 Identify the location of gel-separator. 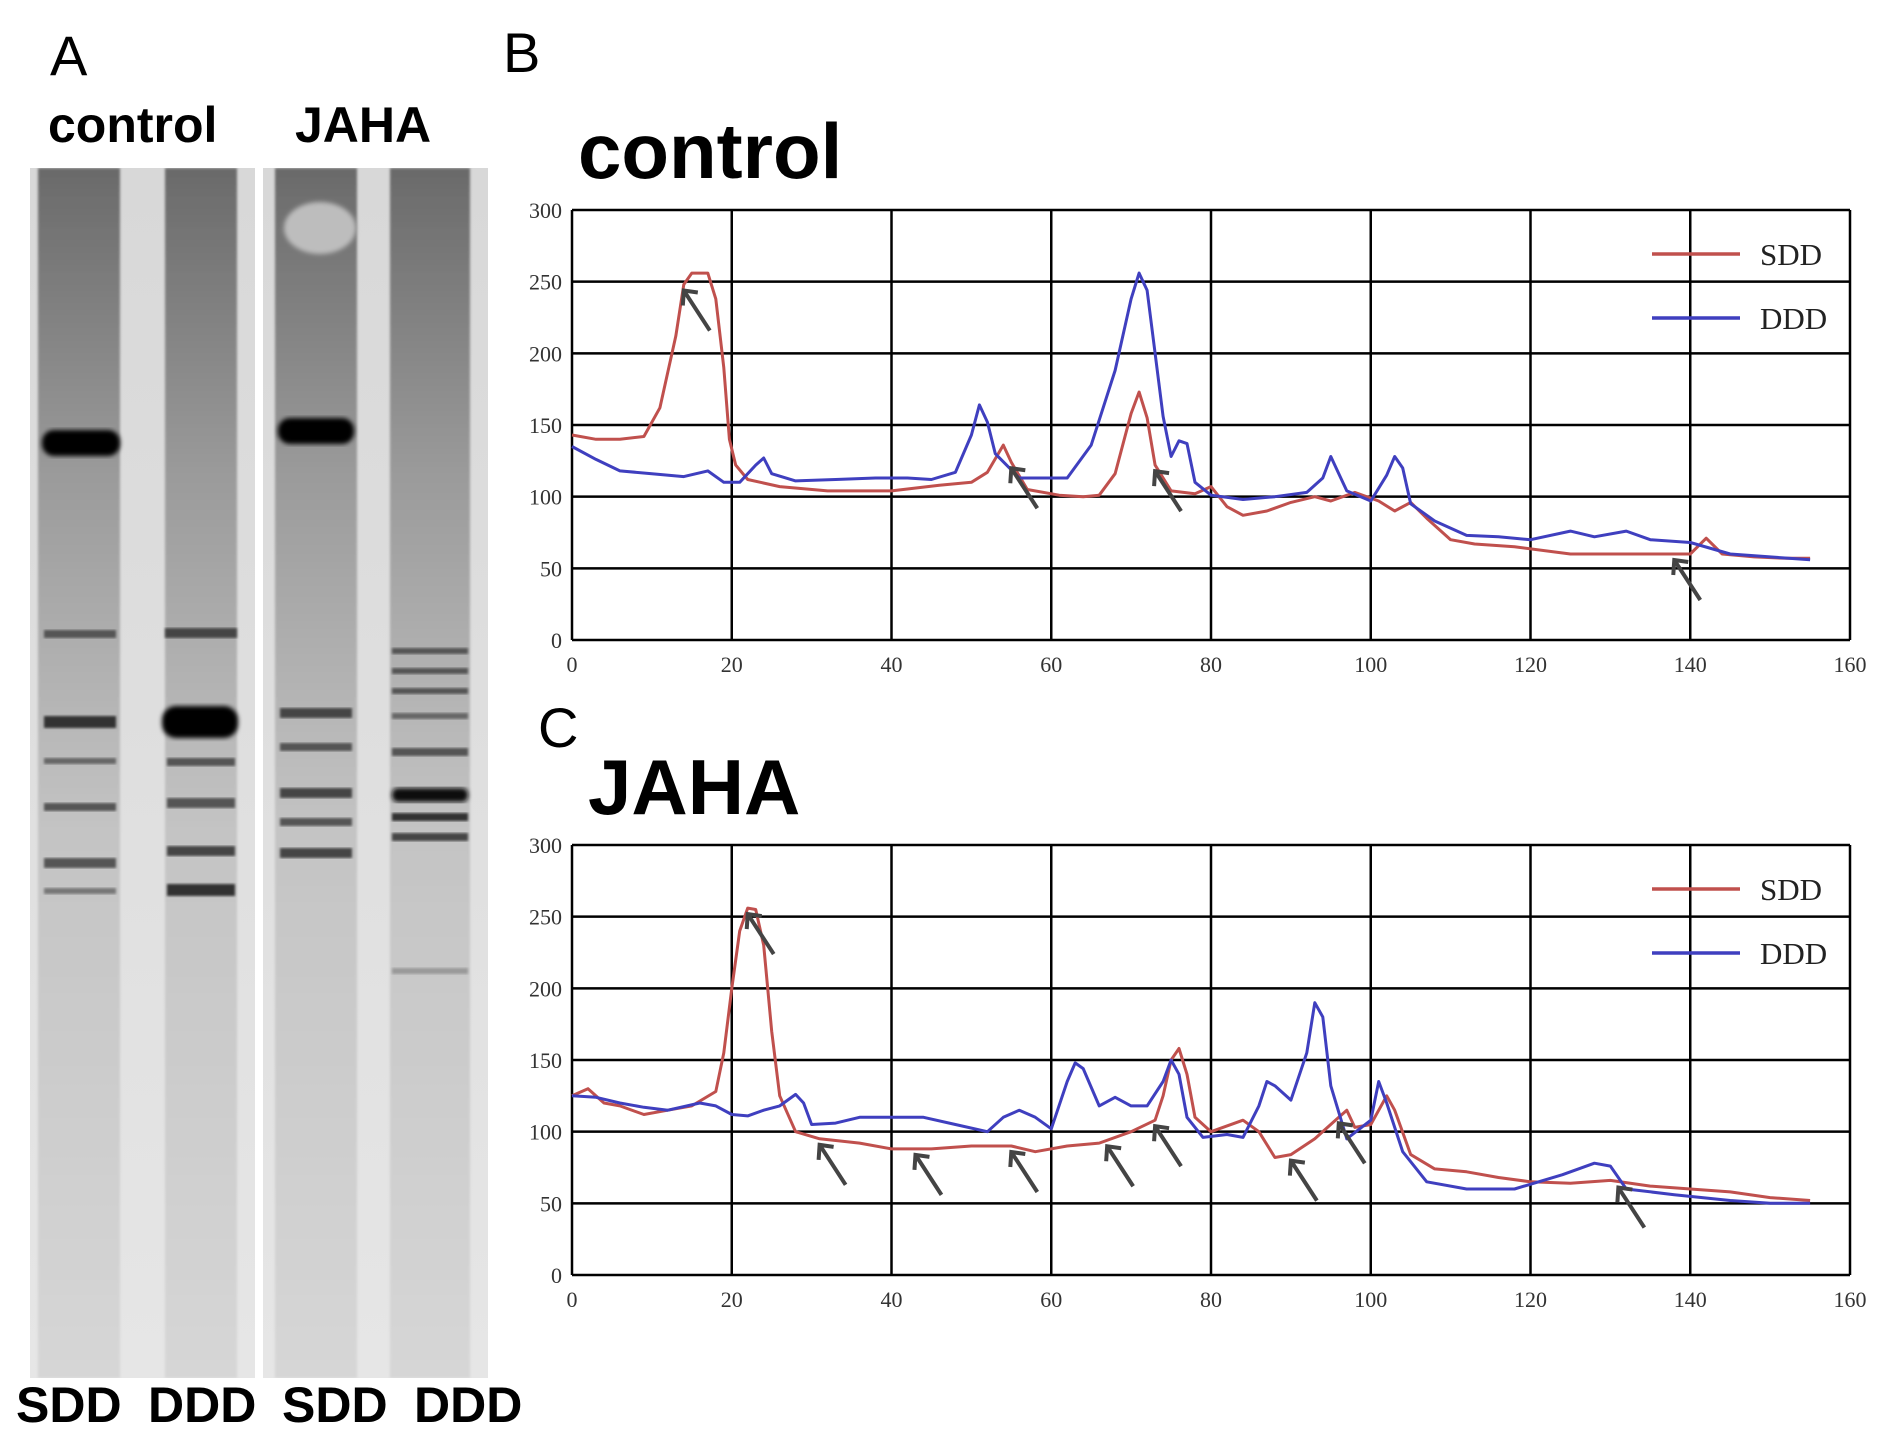
(259, 773).